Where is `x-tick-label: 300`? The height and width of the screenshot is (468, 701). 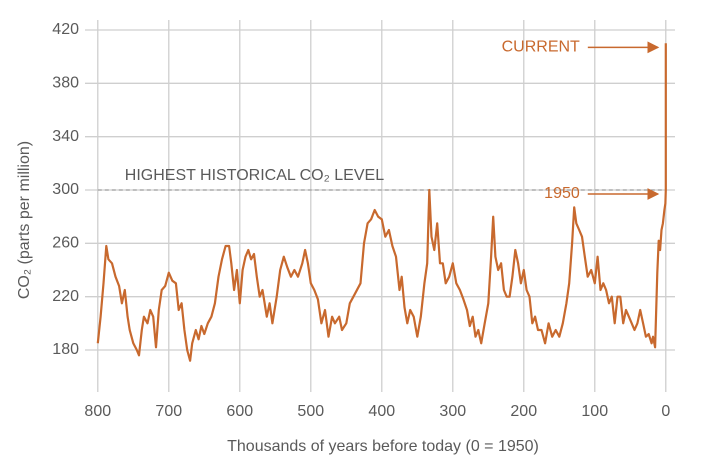 x-tick-label: 300 is located at coordinates (452, 411).